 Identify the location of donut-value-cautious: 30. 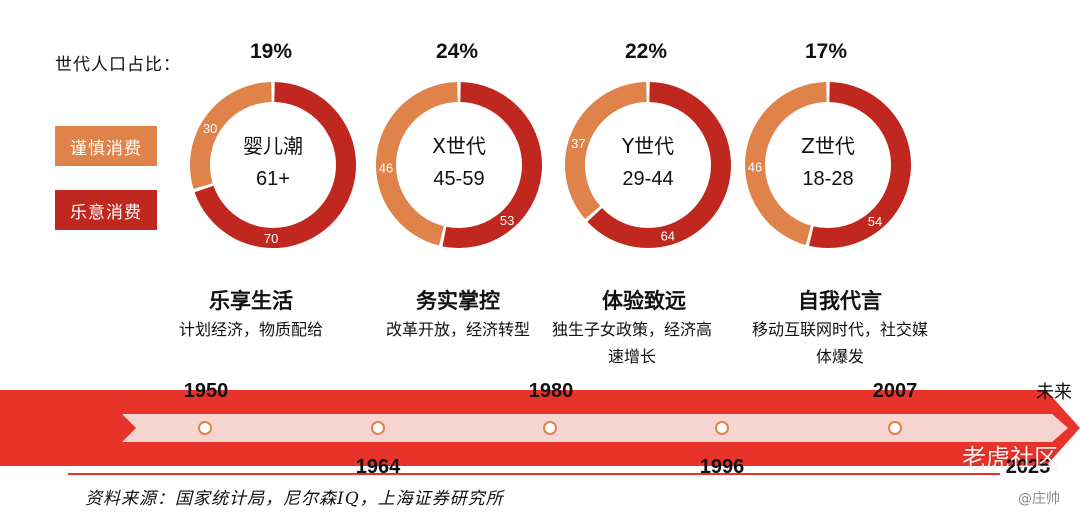
(210, 128).